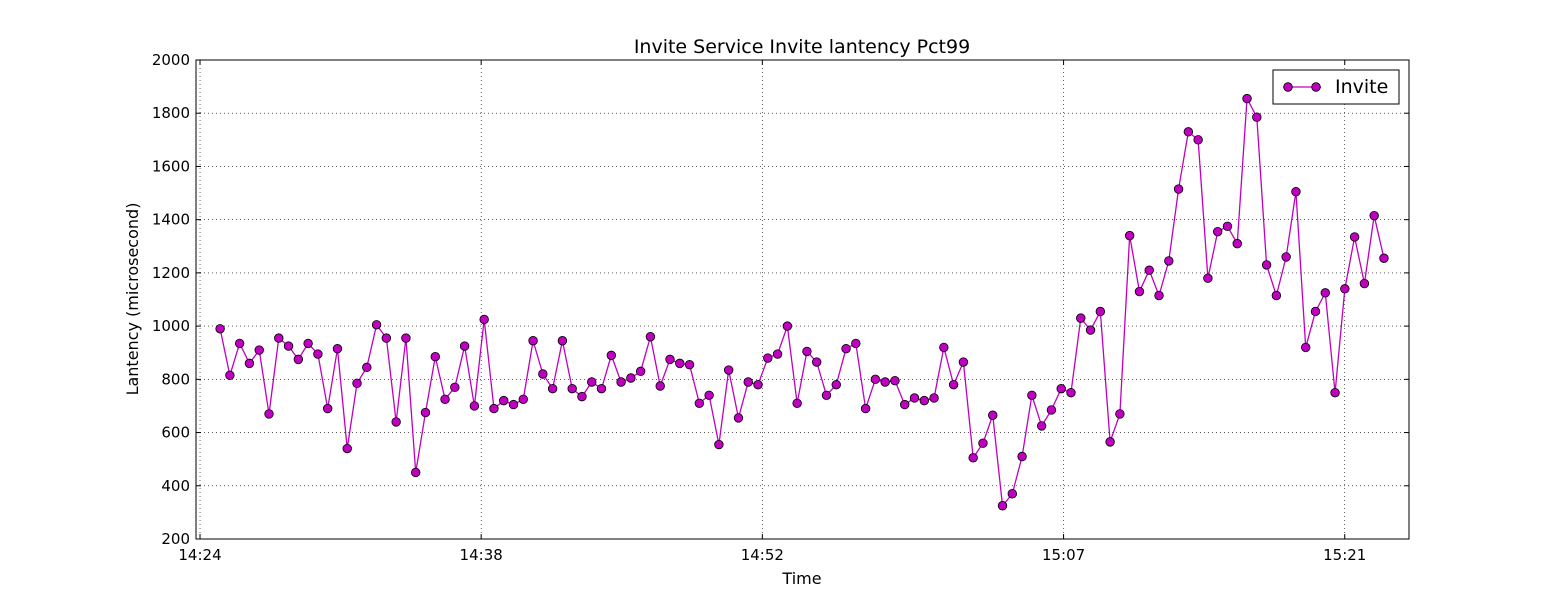 This screenshot has height=600, width=1565. What do you see at coordinates (171, 273) in the screenshot?
I see `y-tick-label: 1200` at bounding box center [171, 273].